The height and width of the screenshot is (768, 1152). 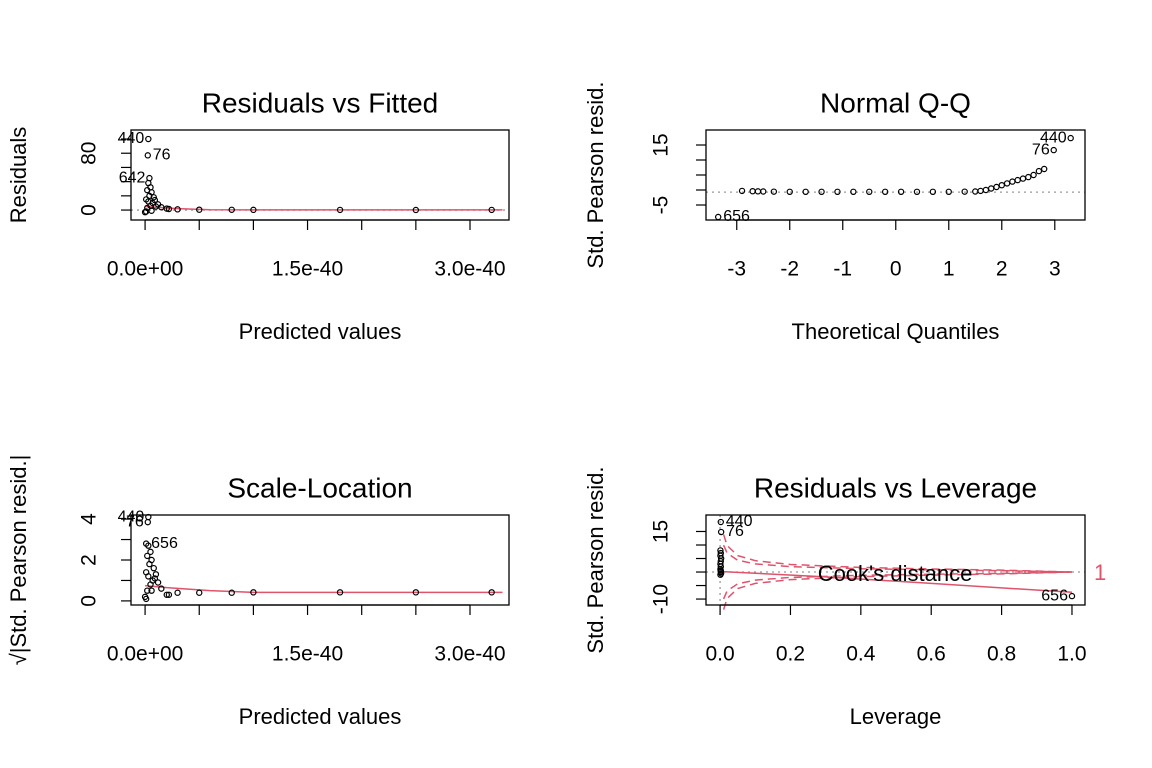 What do you see at coordinates (89, 210) in the screenshot?
I see `y-tick-label: 0` at bounding box center [89, 210].